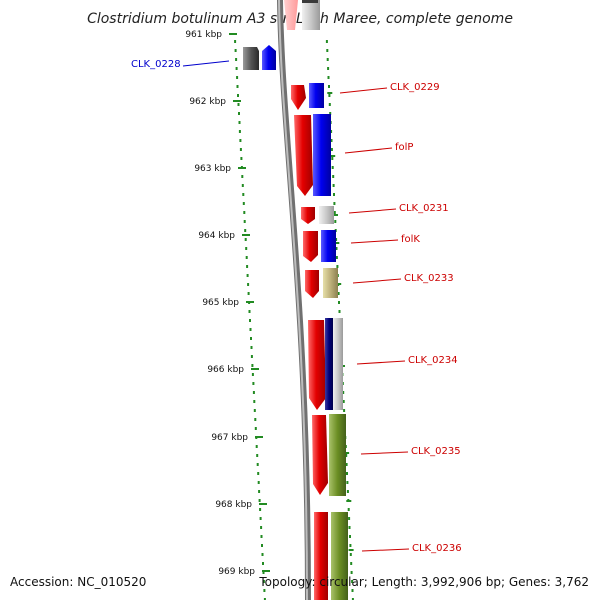  What do you see at coordinates (436, 451) in the screenshot?
I see `gene-label: CLK_0235` at bounding box center [436, 451].